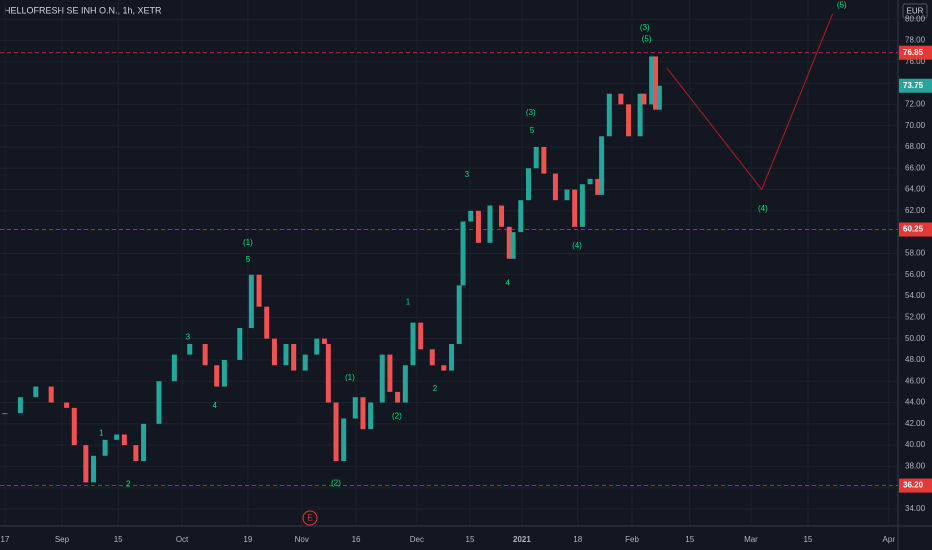  What do you see at coordinates (5, 539) in the screenshot?
I see `x-tick-label: 17` at bounding box center [5, 539].